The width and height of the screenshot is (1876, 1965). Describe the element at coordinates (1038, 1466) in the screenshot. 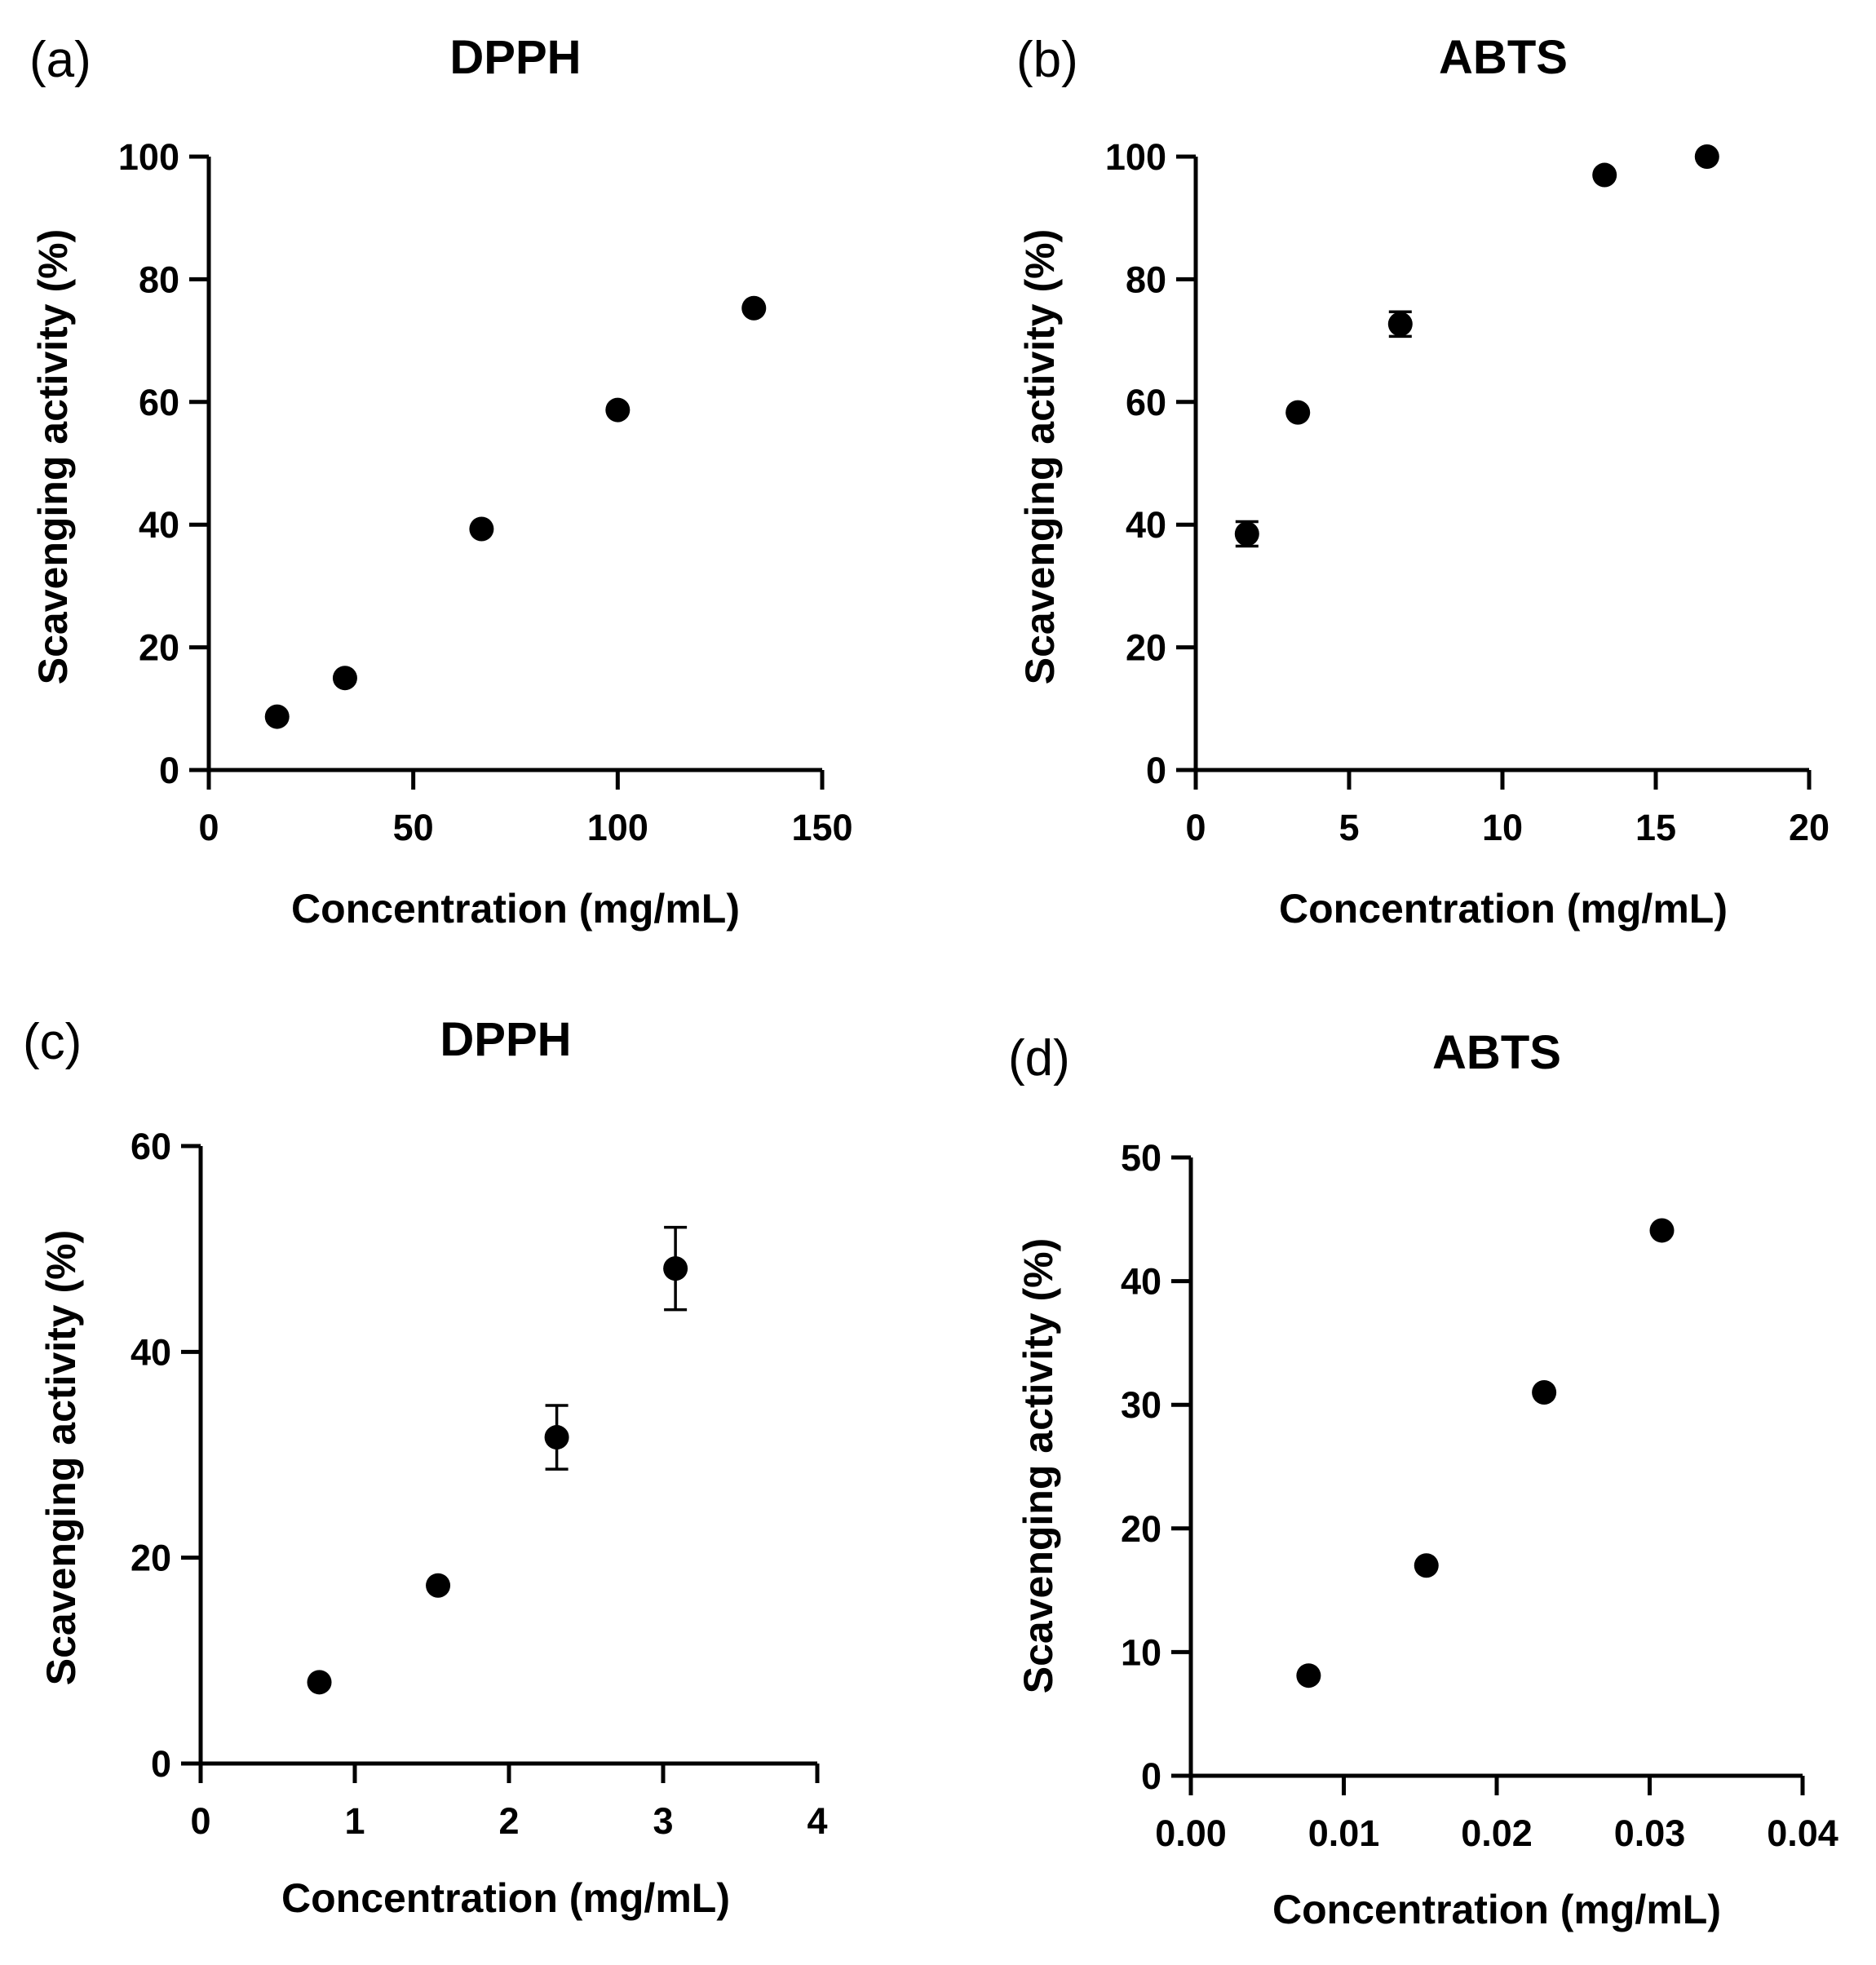

I see `panel-d-y-axis-label: Scavenging activity (%)` at that location.